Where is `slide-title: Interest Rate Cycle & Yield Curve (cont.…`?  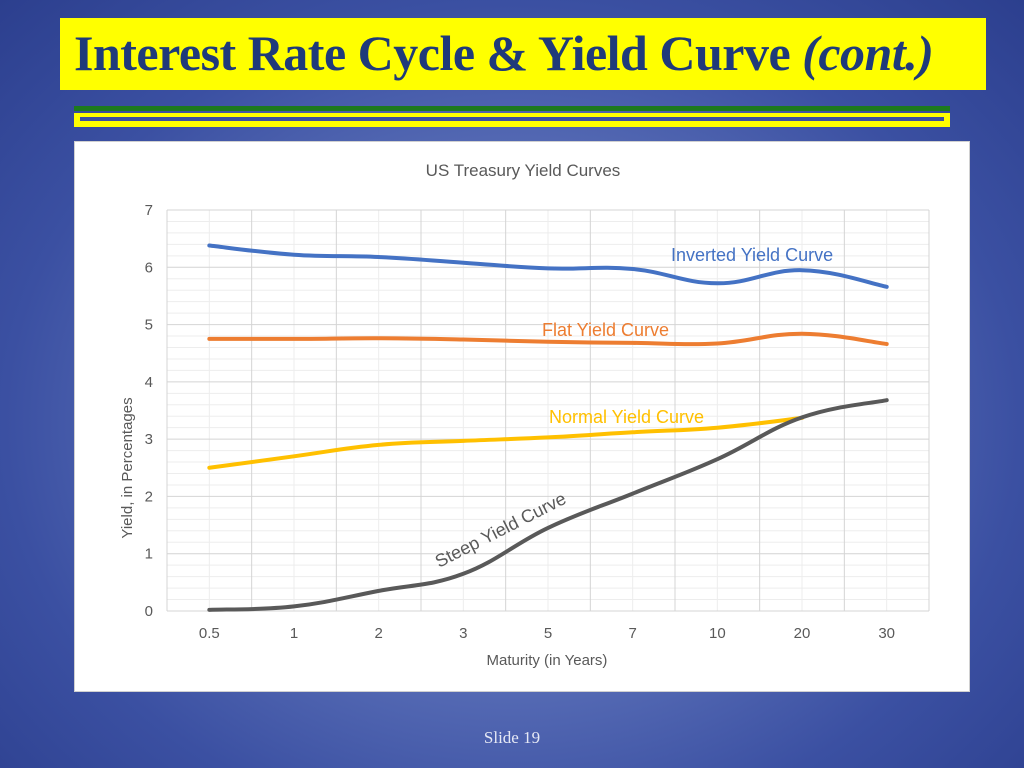
slide-title: Interest Rate Cycle & Yield Curve (cont.… is located at coordinates (504, 53).